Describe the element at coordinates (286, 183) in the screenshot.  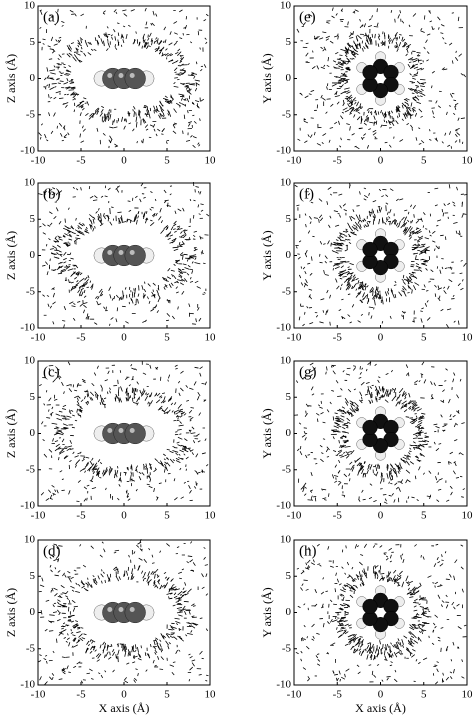
I see `y-tick-label: 10` at that location.